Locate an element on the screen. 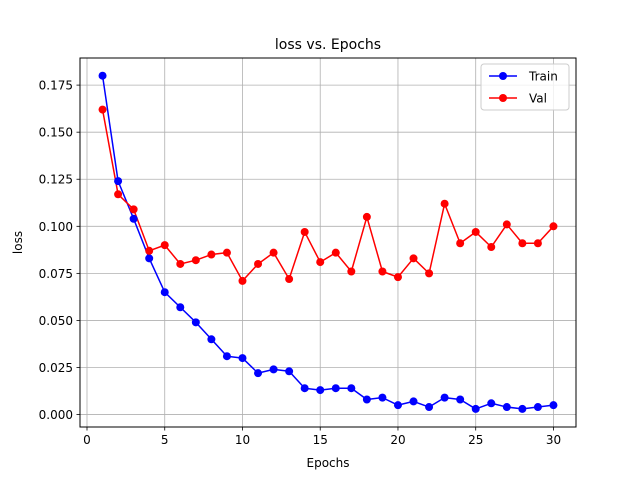 This screenshot has height=480, width=640. x-tick-label: 0 is located at coordinates (87, 440).